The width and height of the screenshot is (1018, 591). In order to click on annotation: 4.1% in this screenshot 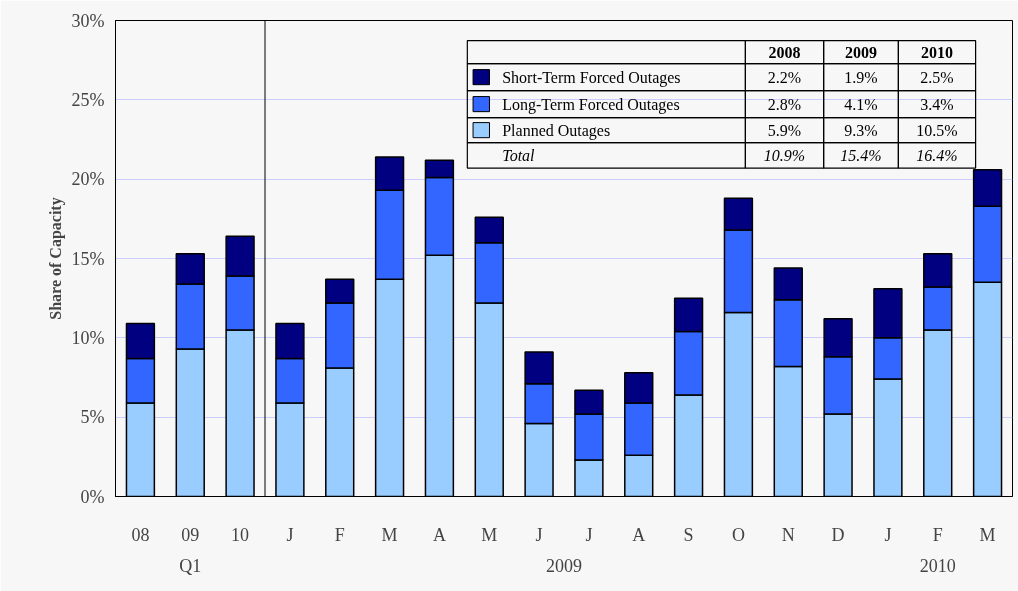, I will do `click(861, 104)`.